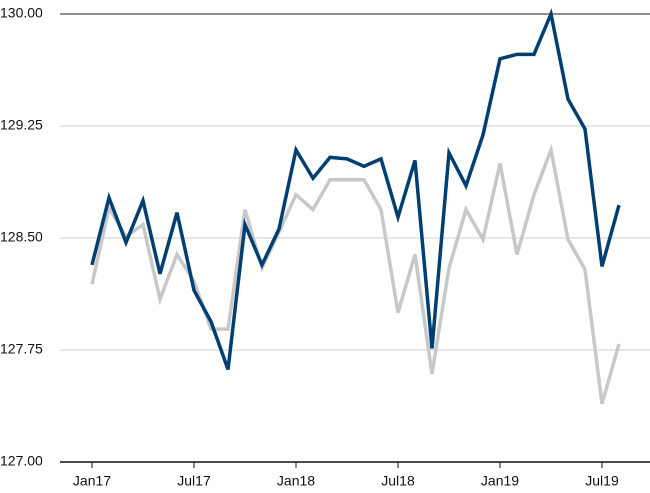 The width and height of the screenshot is (650, 493). What do you see at coordinates (21, 237) in the screenshot?
I see `y-tick-label: 128.50` at bounding box center [21, 237].